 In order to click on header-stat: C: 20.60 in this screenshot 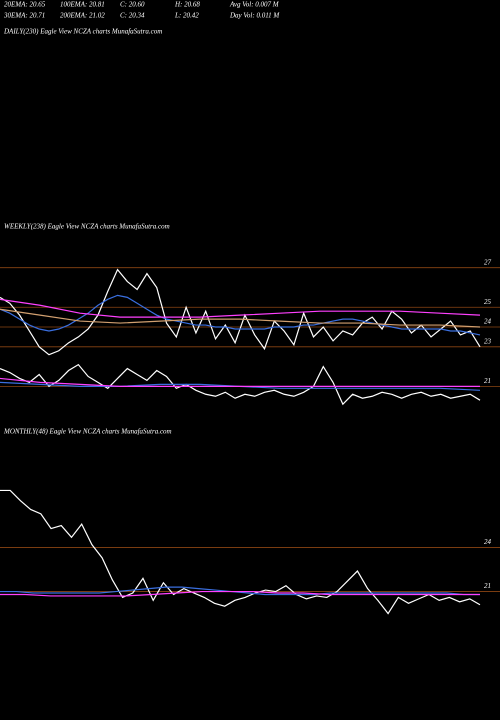, I will do `click(132, 5)`.